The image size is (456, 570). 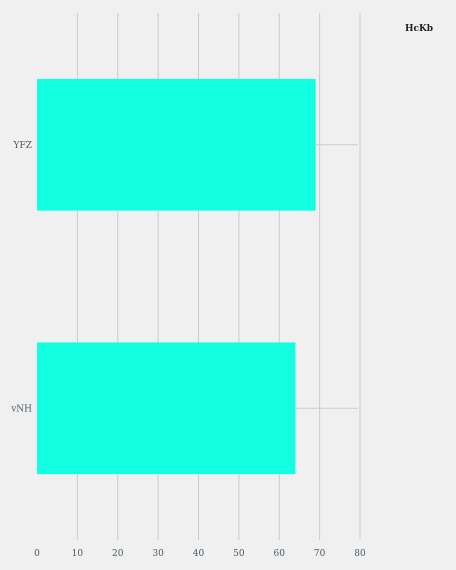 I want to click on x-axis-ticks: 0 10 20 30 40 50 60 70 80, so click(x=200, y=554).